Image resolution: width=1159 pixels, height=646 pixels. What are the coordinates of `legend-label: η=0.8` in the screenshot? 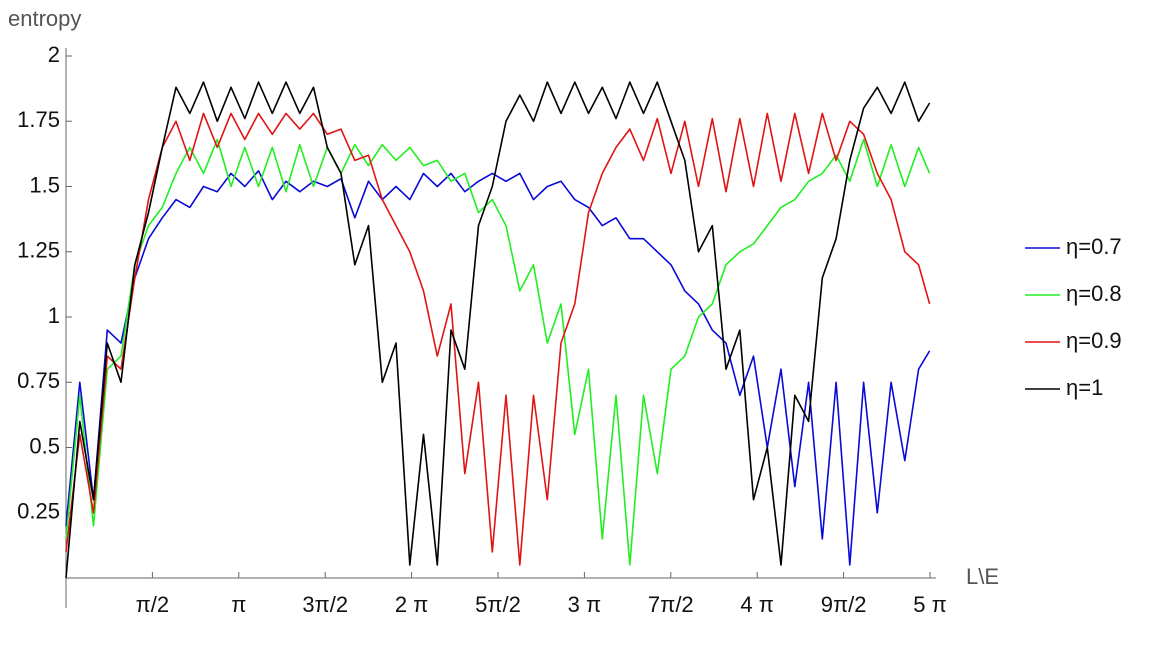 It's located at (1094, 293).